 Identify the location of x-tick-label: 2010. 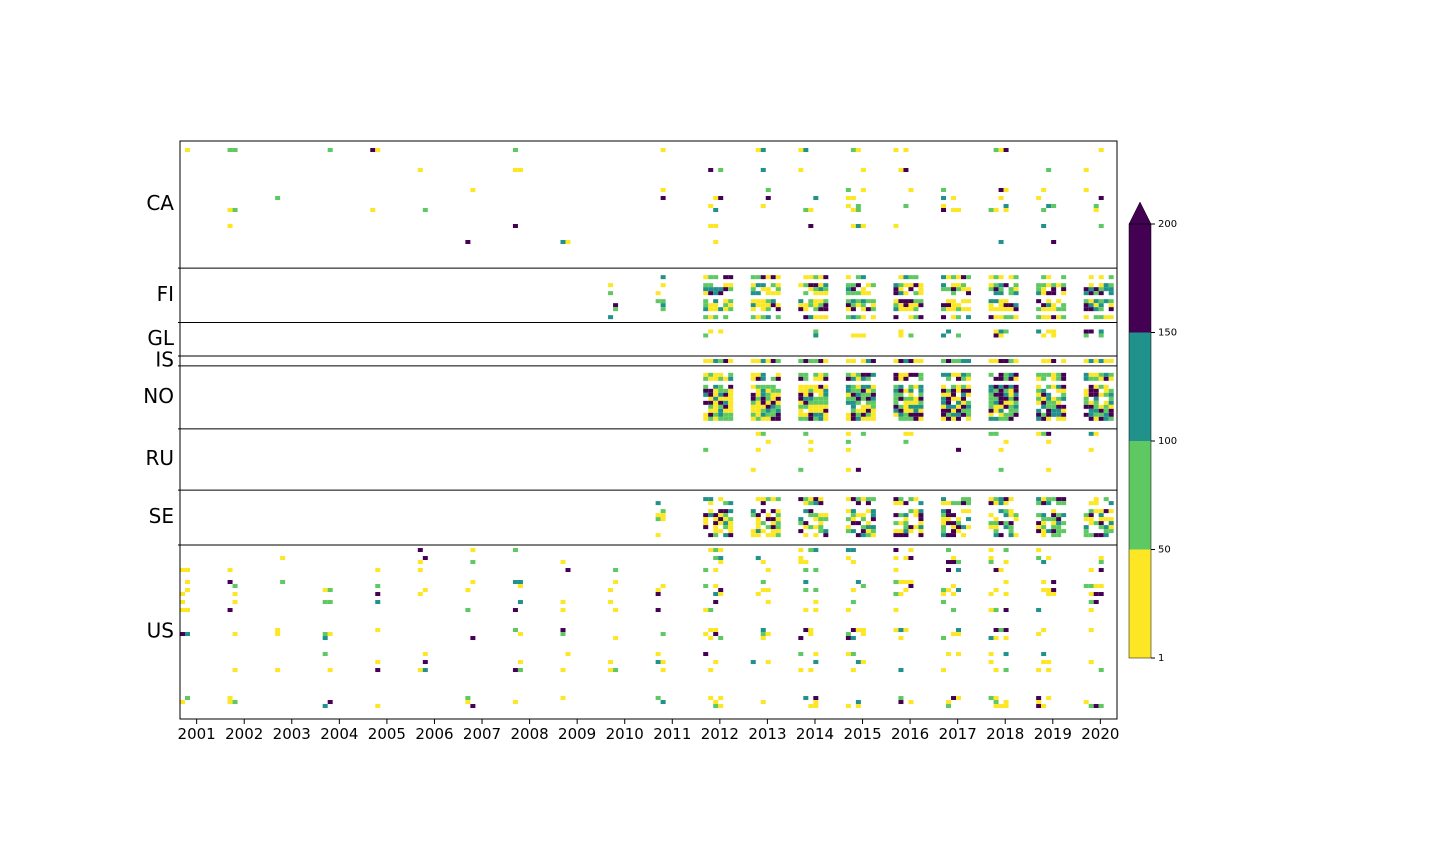
(625, 734).